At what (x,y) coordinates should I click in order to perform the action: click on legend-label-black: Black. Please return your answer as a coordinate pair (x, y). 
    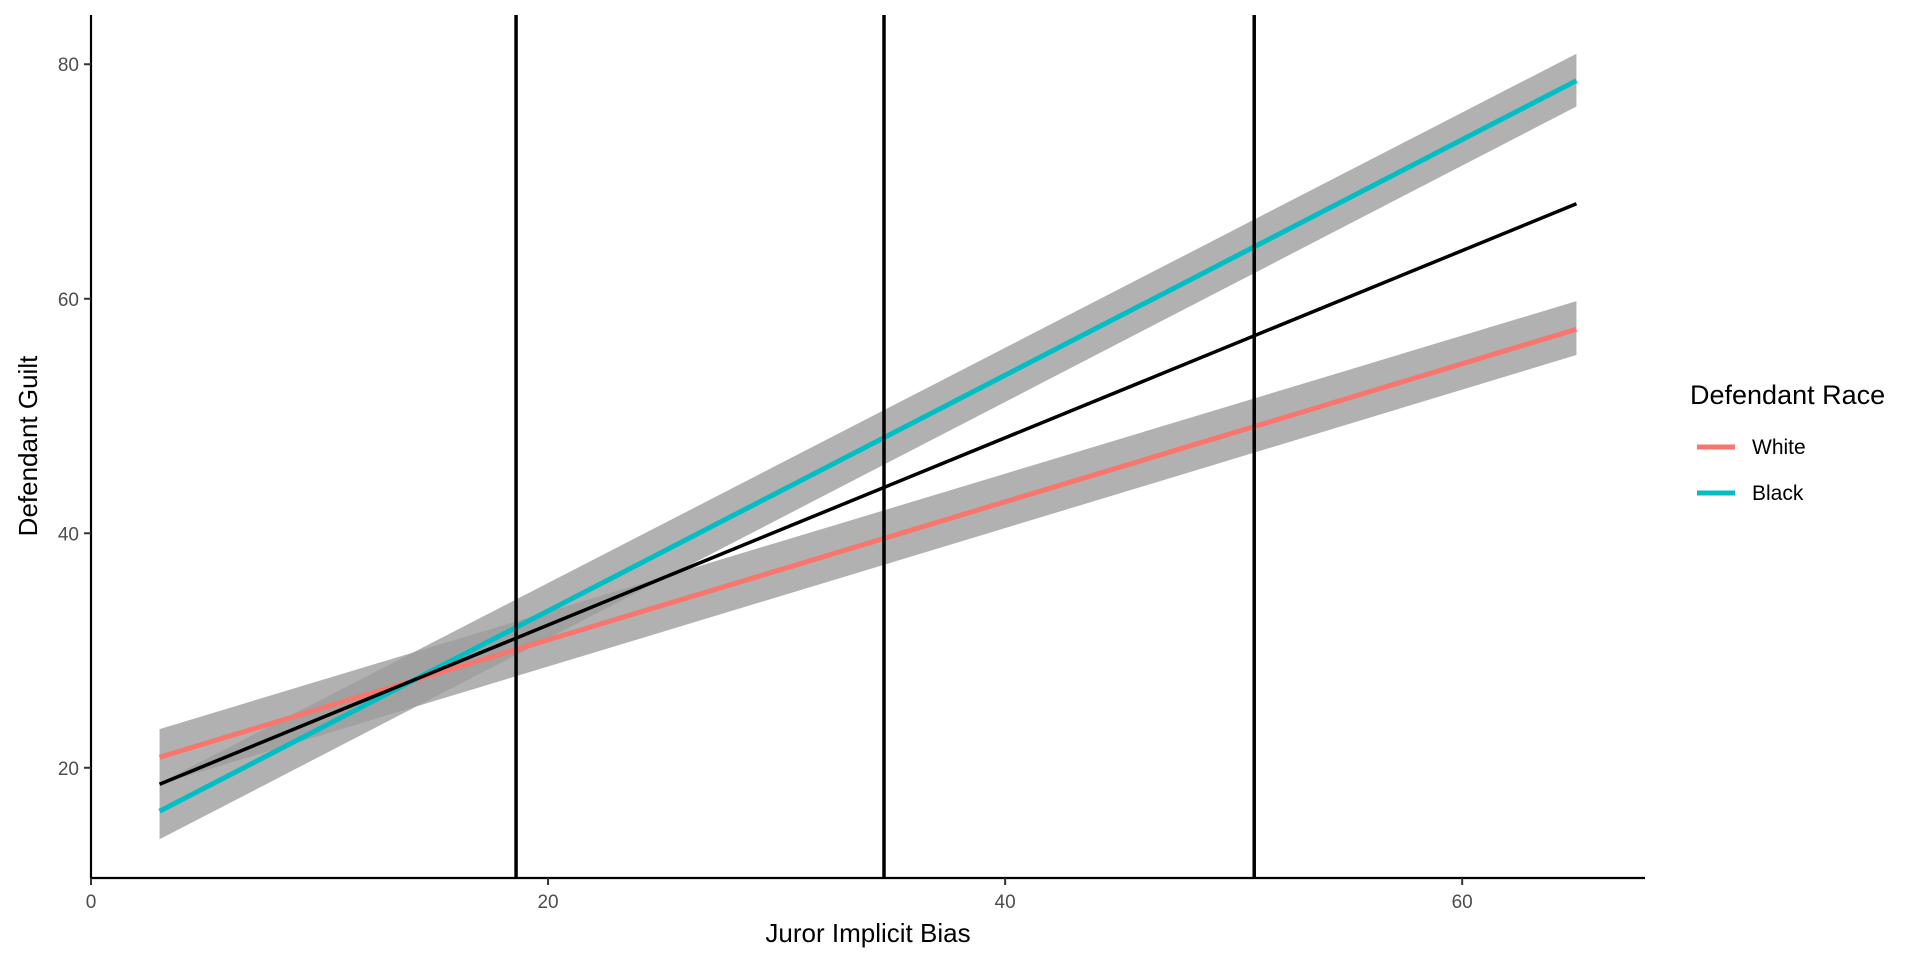
    Looking at the image, I should click on (1778, 493).